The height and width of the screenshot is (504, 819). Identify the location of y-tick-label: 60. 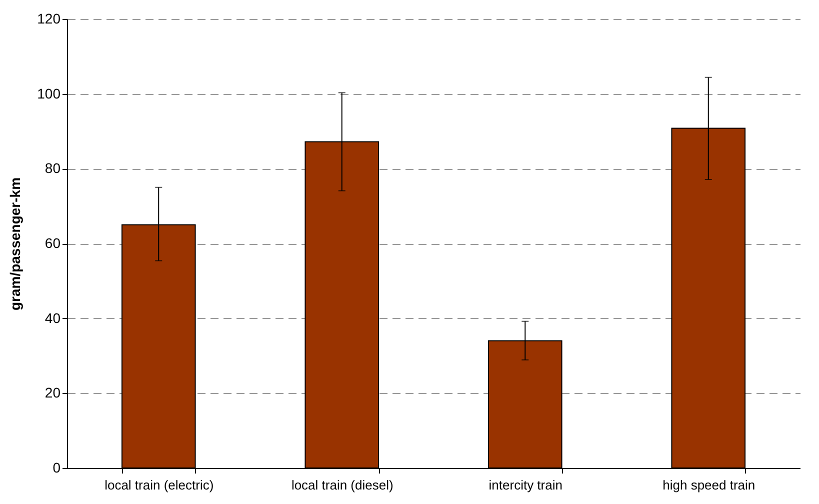
(52, 243).